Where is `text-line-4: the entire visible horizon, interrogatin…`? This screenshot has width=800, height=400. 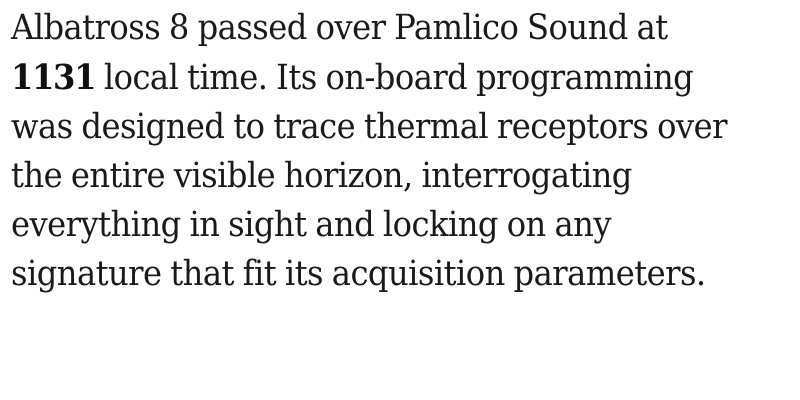
text-line-4: the entire visible horizon, interrogatin… is located at coordinates (321, 176).